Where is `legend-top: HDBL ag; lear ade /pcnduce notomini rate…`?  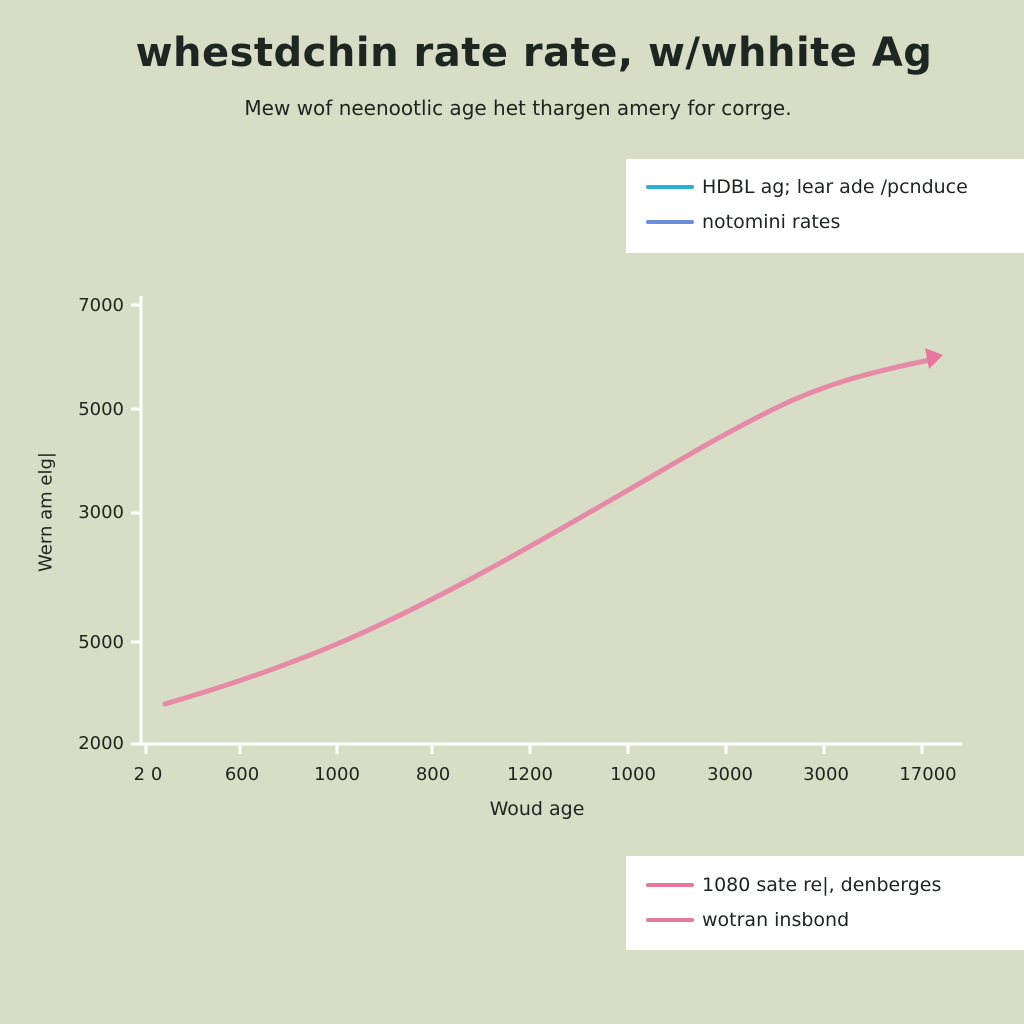 legend-top: HDBL ag; lear ade /pcnduce notomini rate… is located at coordinates (825, 206).